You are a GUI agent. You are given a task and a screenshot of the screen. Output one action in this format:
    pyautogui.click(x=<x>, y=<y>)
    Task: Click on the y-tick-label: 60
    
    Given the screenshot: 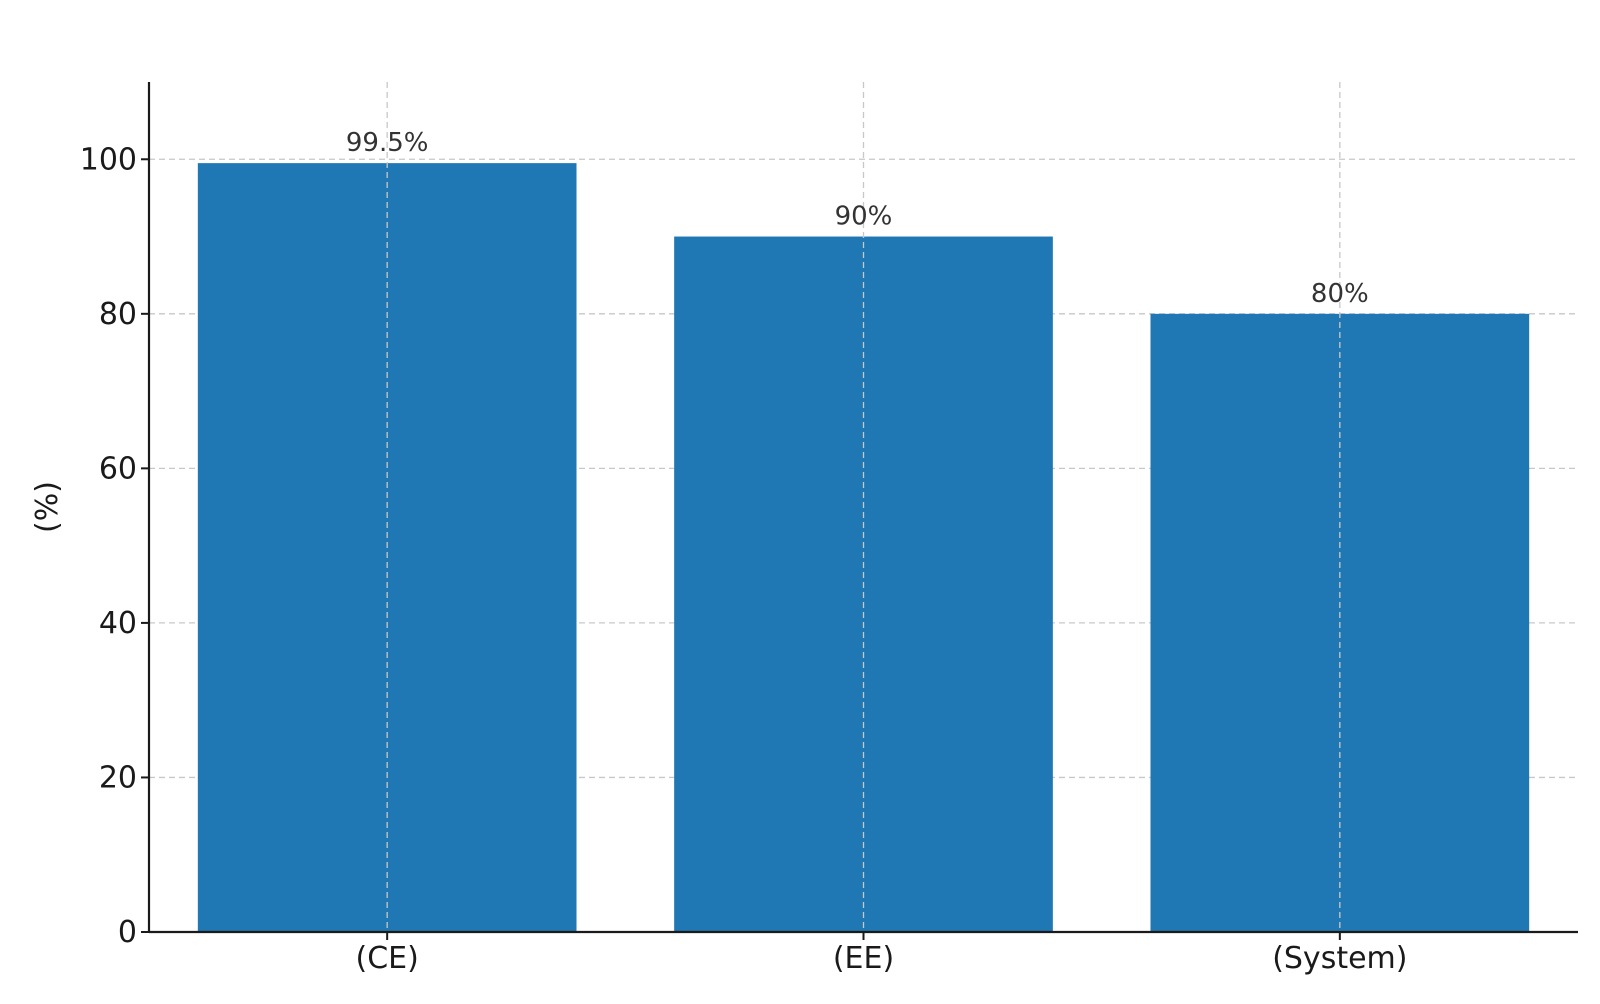 What is the action you would take?
    pyautogui.click(x=118, y=468)
    